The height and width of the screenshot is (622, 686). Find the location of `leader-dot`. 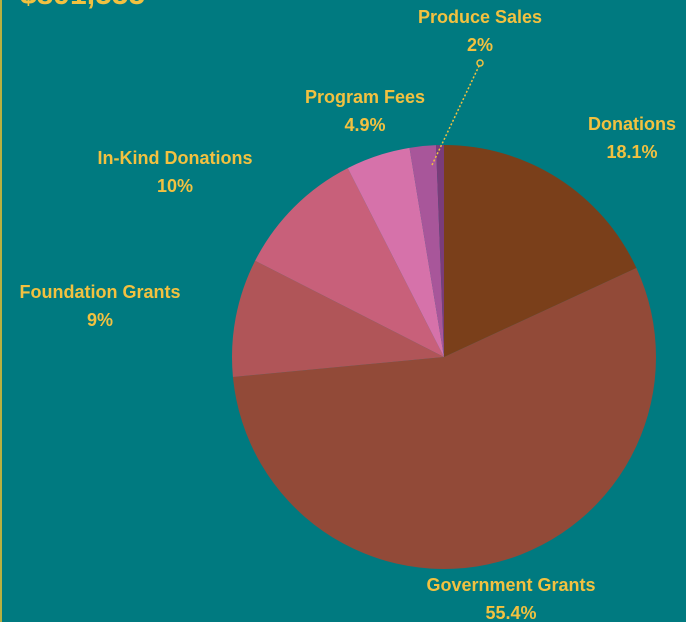

leader-dot is located at coordinates (480, 63).